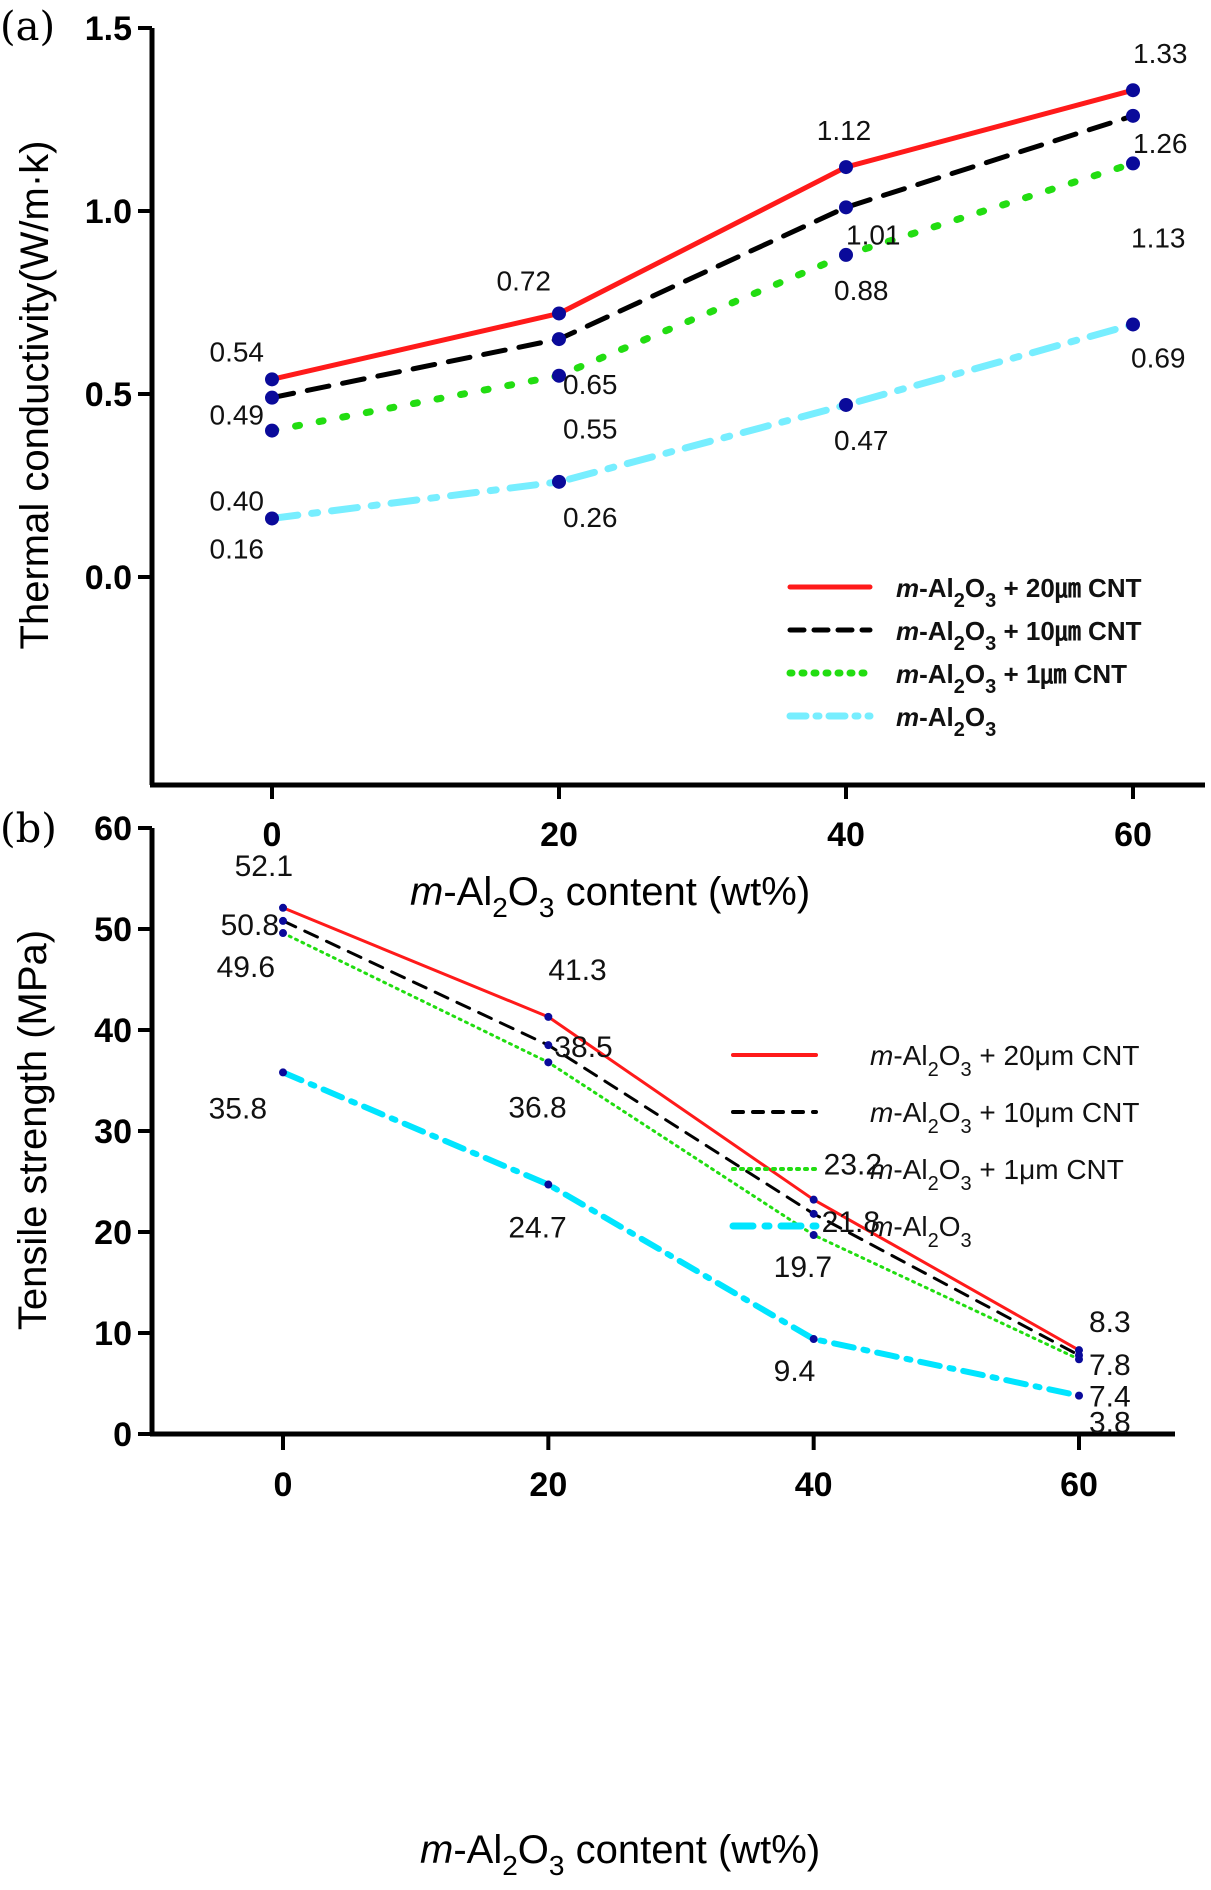 The height and width of the screenshot is (1890, 1211). Describe the element at coordinates (113, 930) in the screenshot. I see `y-tick-label: 50` at that location.